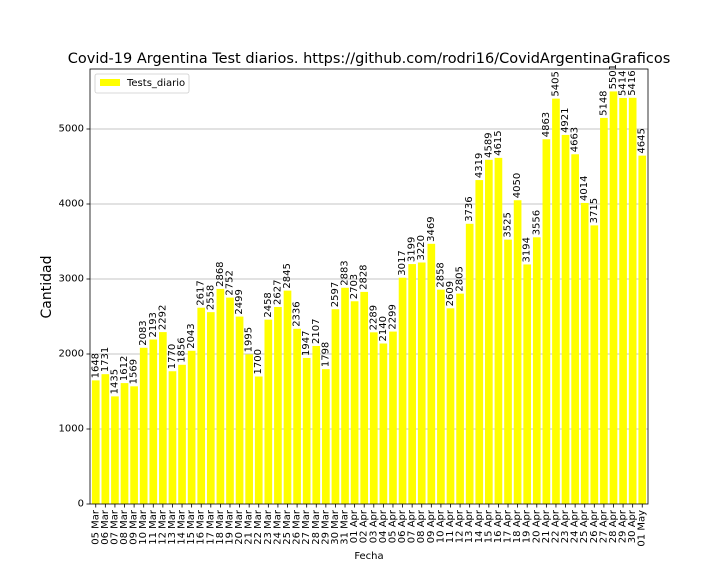 This screenshot has height=580, width=720. What do you see at coordinates (479, 165) in the screenshot?
I see `data-label: 4319` at bounding box center [479, 165].